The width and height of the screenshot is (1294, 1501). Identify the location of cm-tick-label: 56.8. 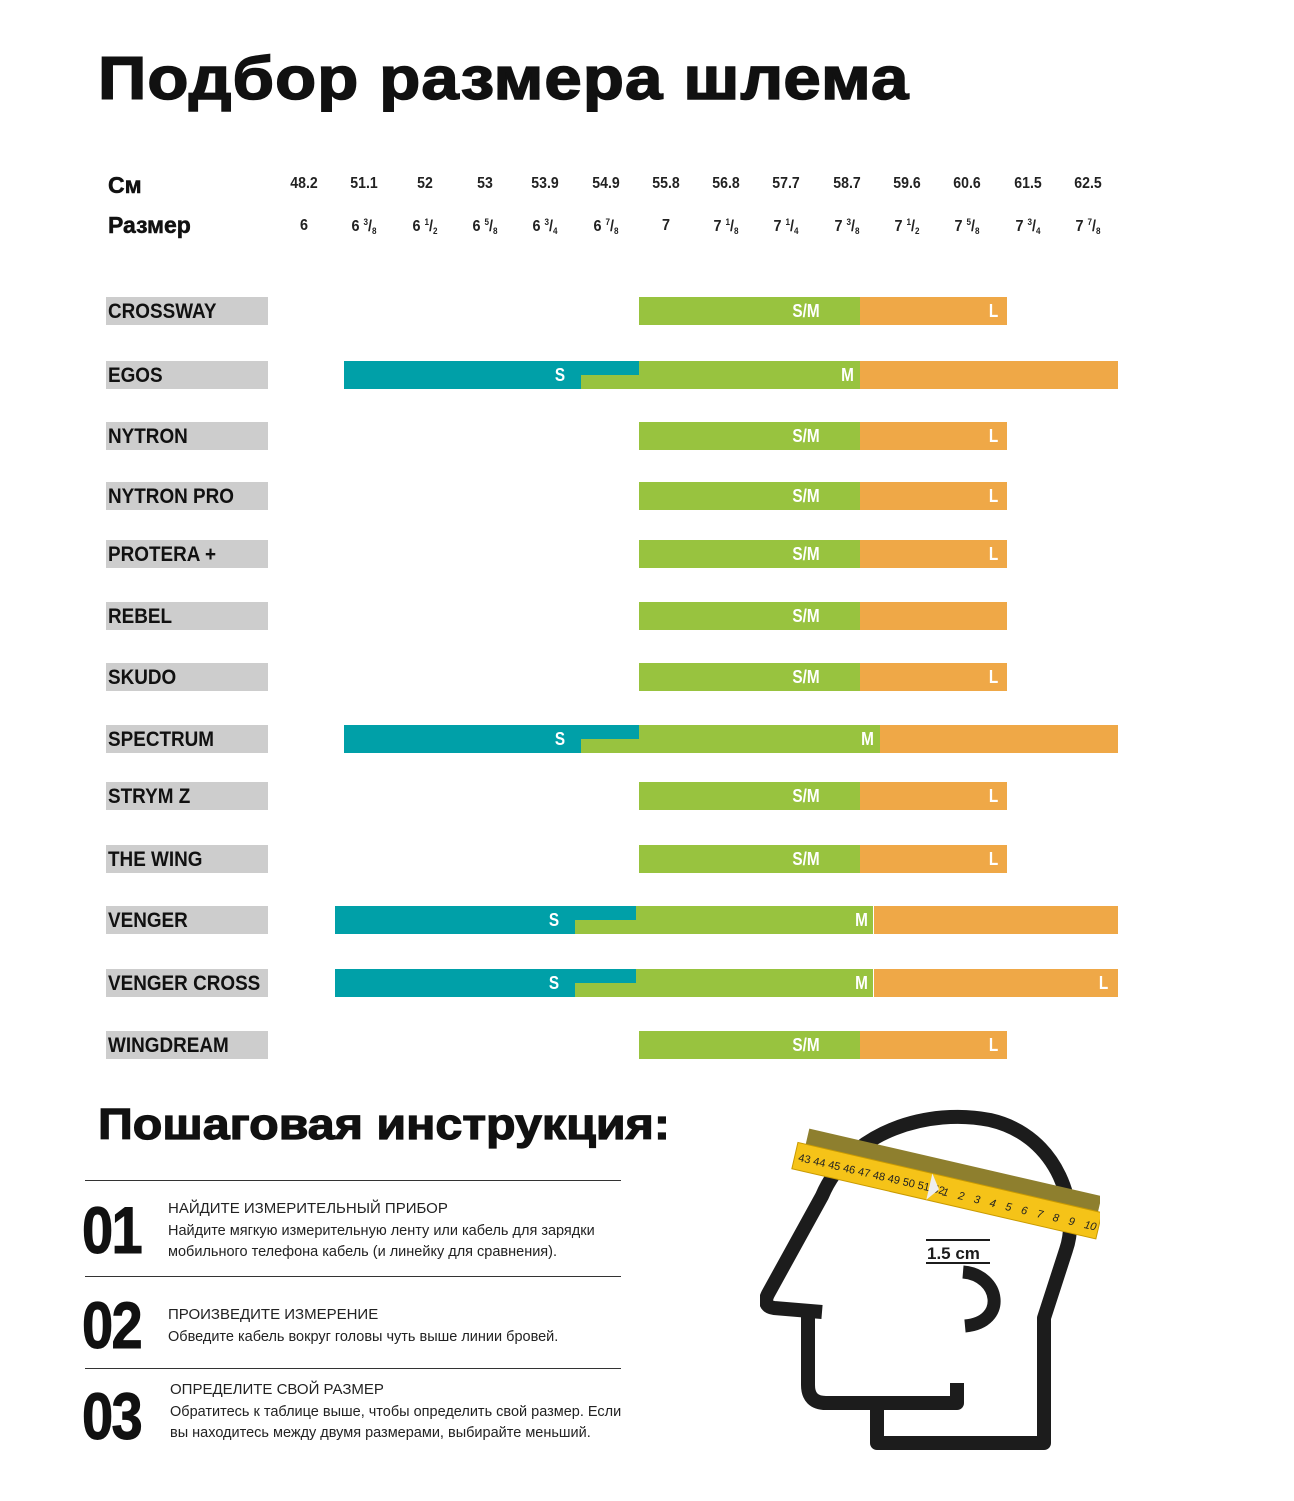
(726, 183).